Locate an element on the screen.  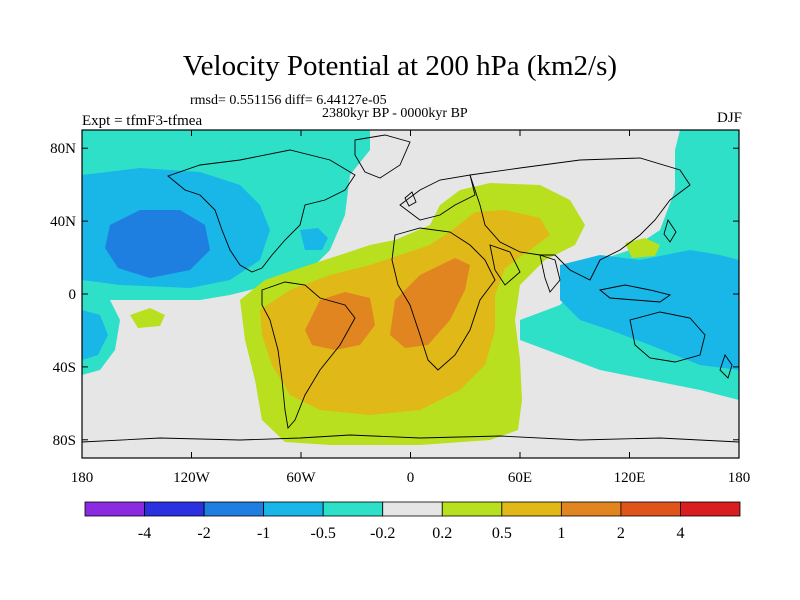
x-tick-label: 0 is located at coordinates (411, 478).